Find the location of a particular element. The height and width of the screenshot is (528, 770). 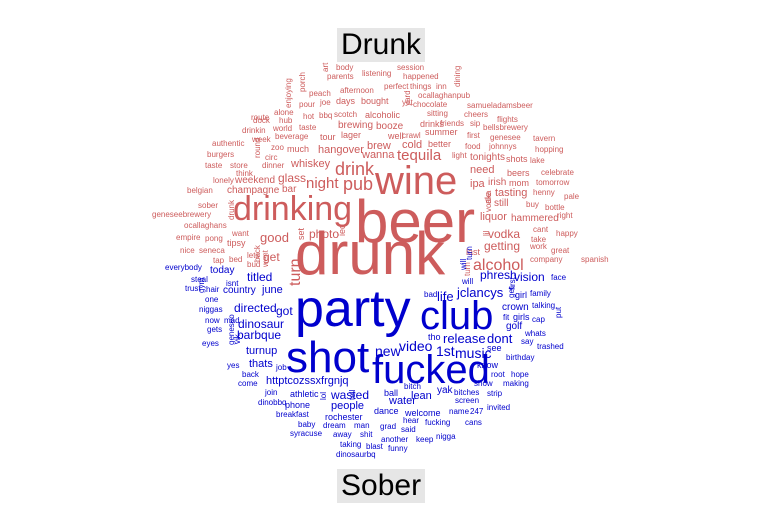

sober-word: june is located at coordinates (272, 290).